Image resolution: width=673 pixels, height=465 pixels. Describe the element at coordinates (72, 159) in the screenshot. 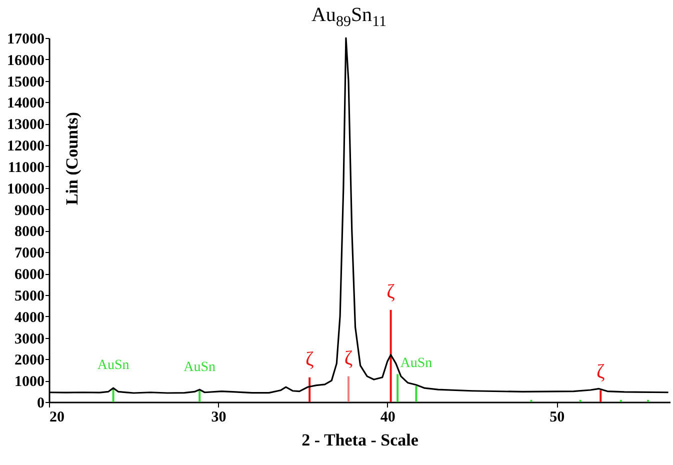

I see `y-axis-title: Lin (Counts)` at that location.